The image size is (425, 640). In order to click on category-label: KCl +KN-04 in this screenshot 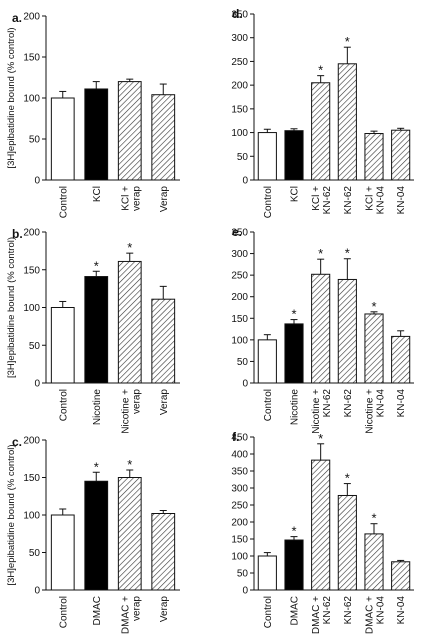, I will do `click(376, 200)`.